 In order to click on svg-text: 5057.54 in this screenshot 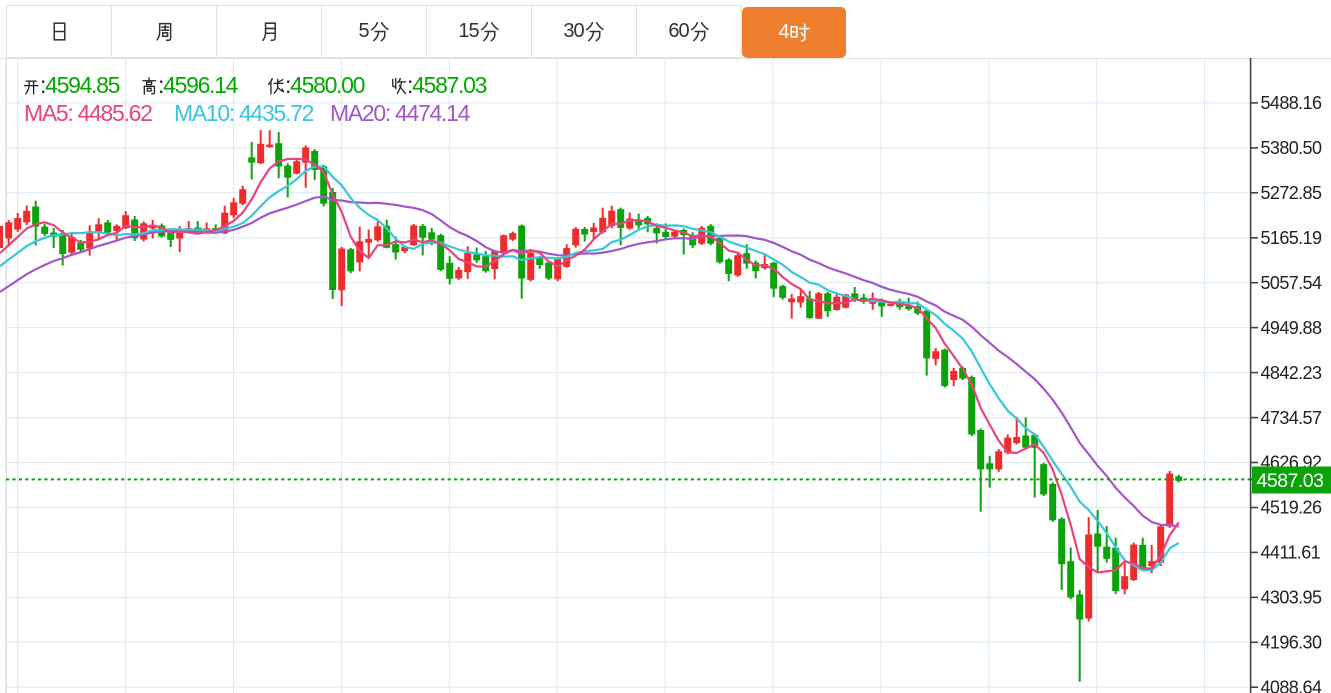, I will do `click(1291, 283)`.